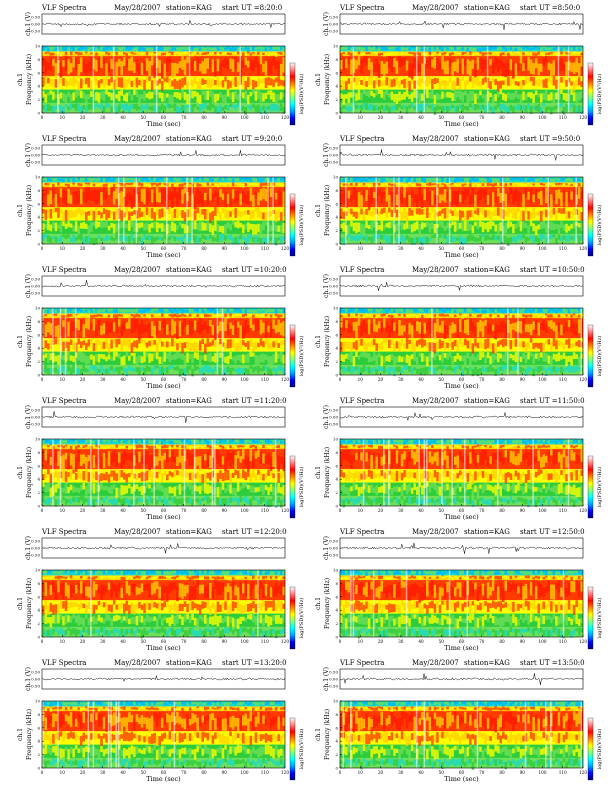  Describe the element at coordinates (523, 641) in the screenshot. I see `time-tick-label: 90` at that location.